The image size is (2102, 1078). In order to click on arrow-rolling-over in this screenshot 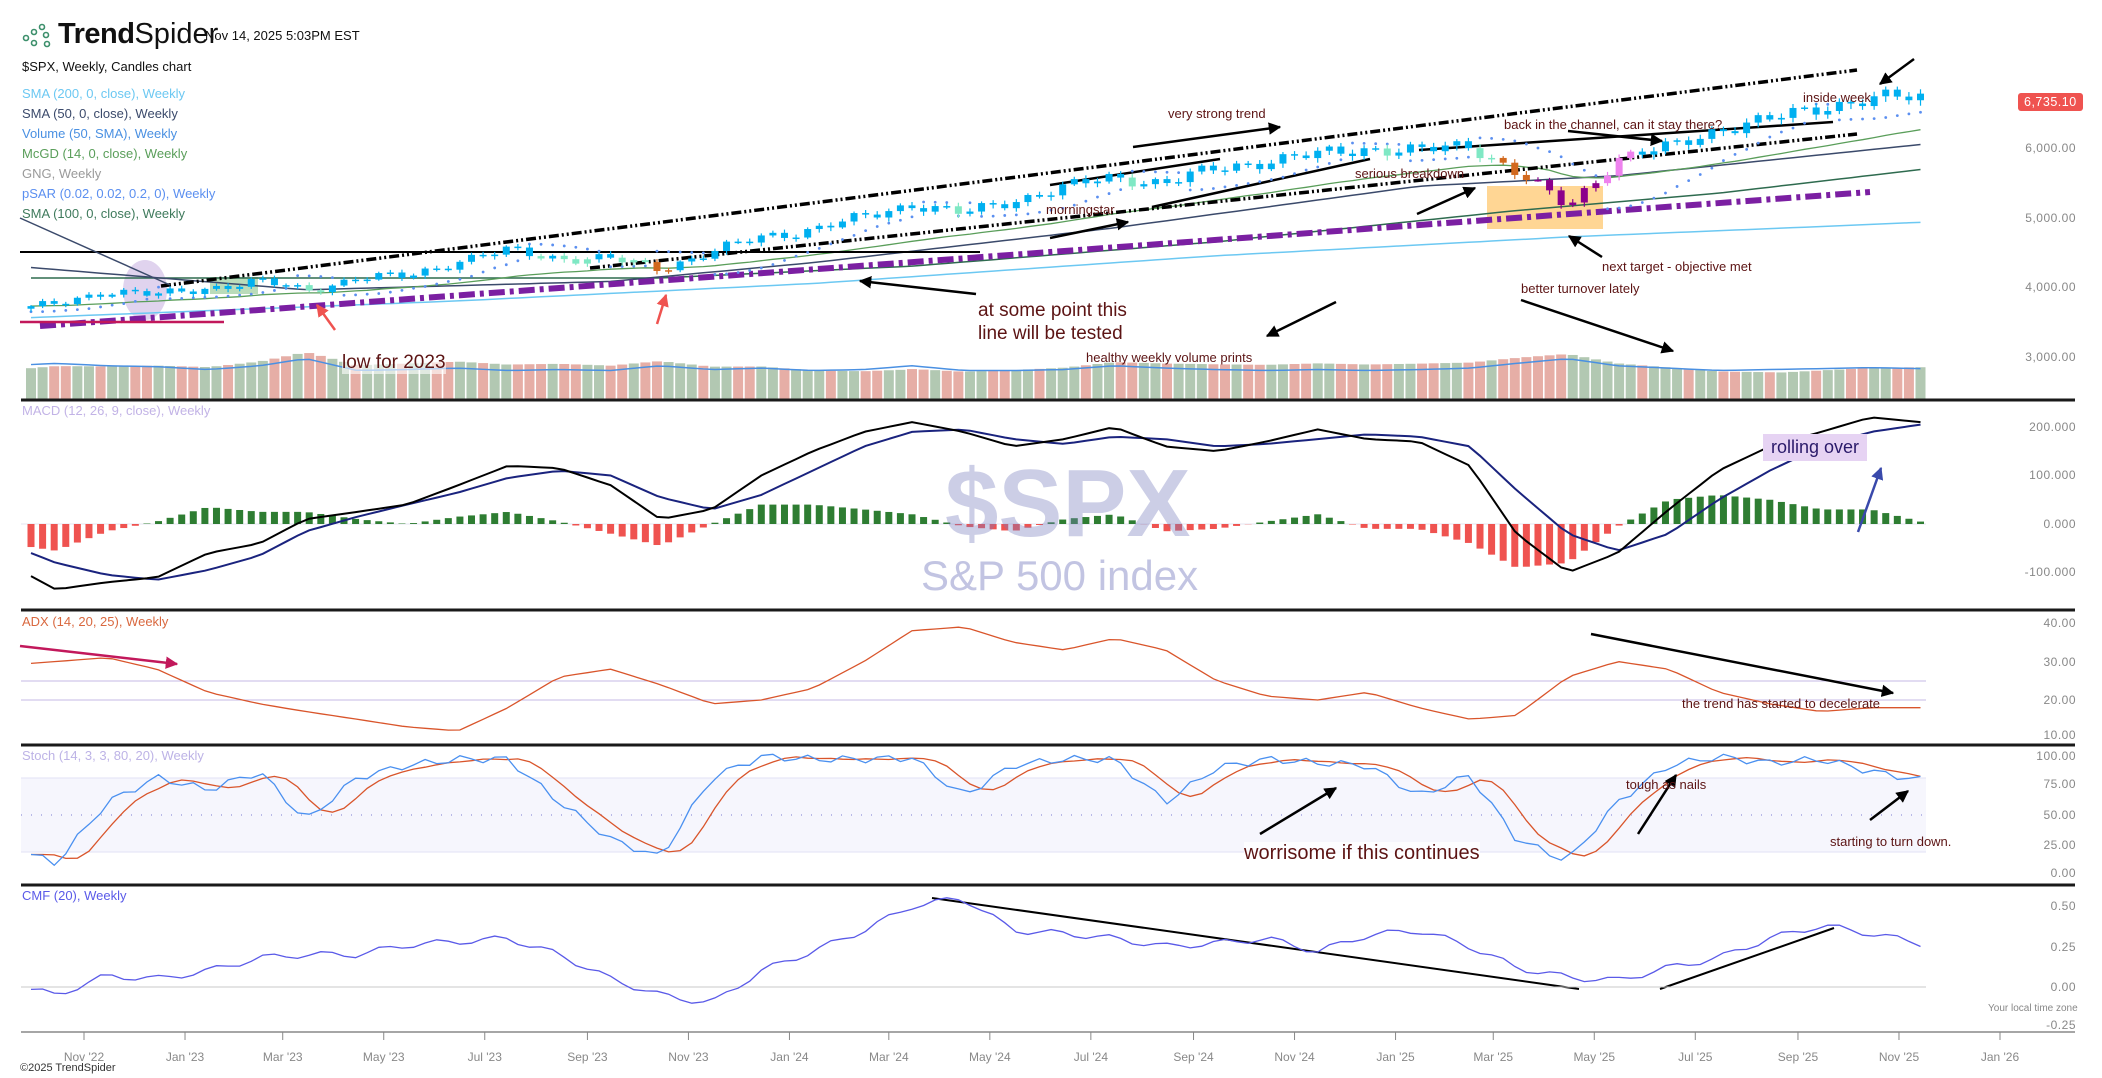, I will do `click(1870, 499)`.